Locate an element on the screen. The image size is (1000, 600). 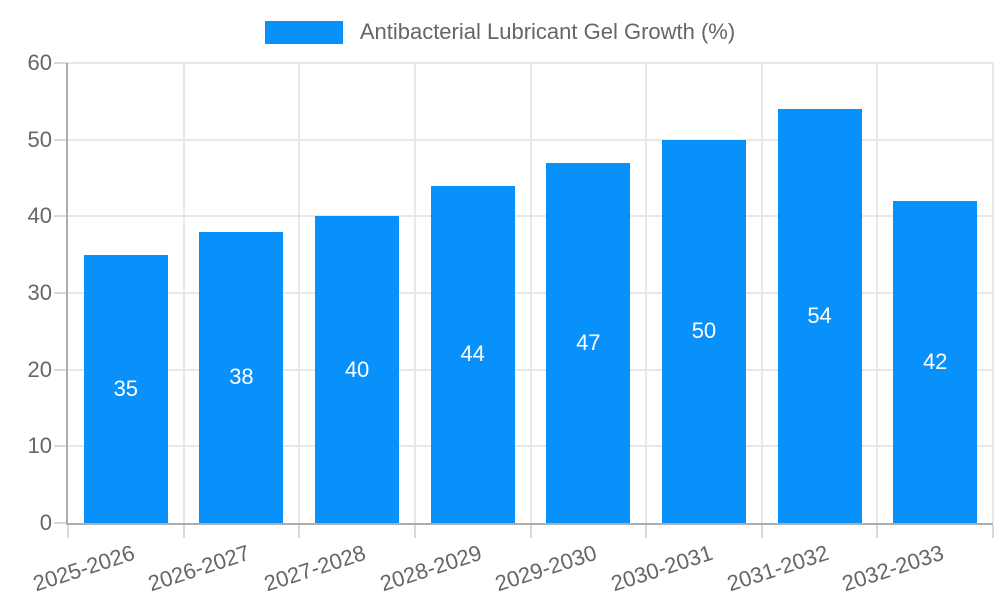
bar-value-label: 38 is located at coordinates (241, 377).